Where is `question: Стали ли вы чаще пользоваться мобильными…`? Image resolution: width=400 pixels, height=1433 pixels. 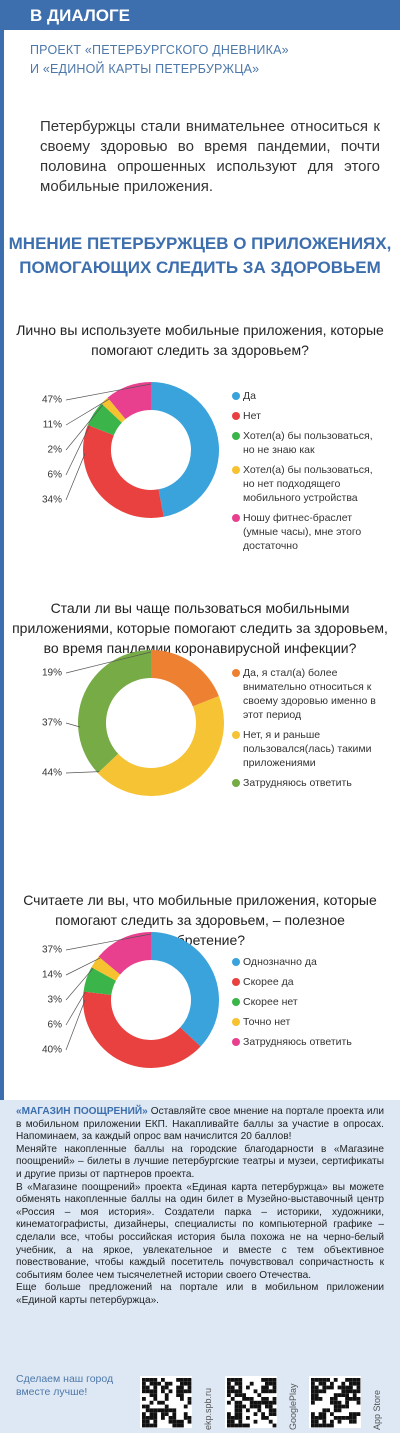
question: Стали ли вы чаще пользоваться мобильными… is located at coordinates (200, 628).